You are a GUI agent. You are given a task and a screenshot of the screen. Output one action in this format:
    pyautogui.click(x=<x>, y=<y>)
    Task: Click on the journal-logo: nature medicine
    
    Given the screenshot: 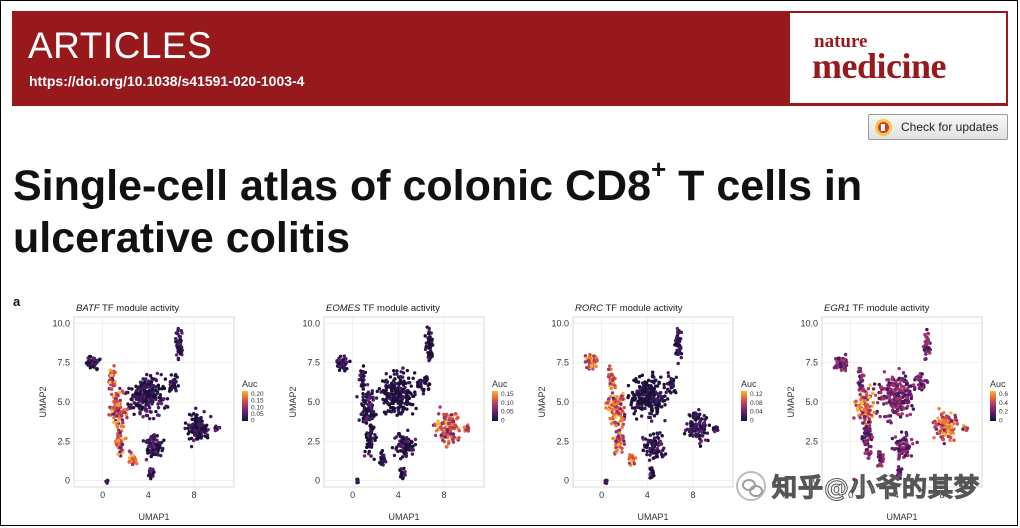 What is the action you would take?
    pyautogui.click(x=898, y=58)
    